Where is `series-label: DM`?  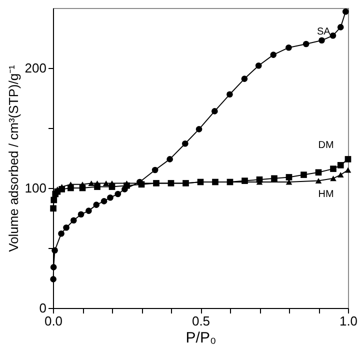 series-label: DM is located at coordinates (326, 146).